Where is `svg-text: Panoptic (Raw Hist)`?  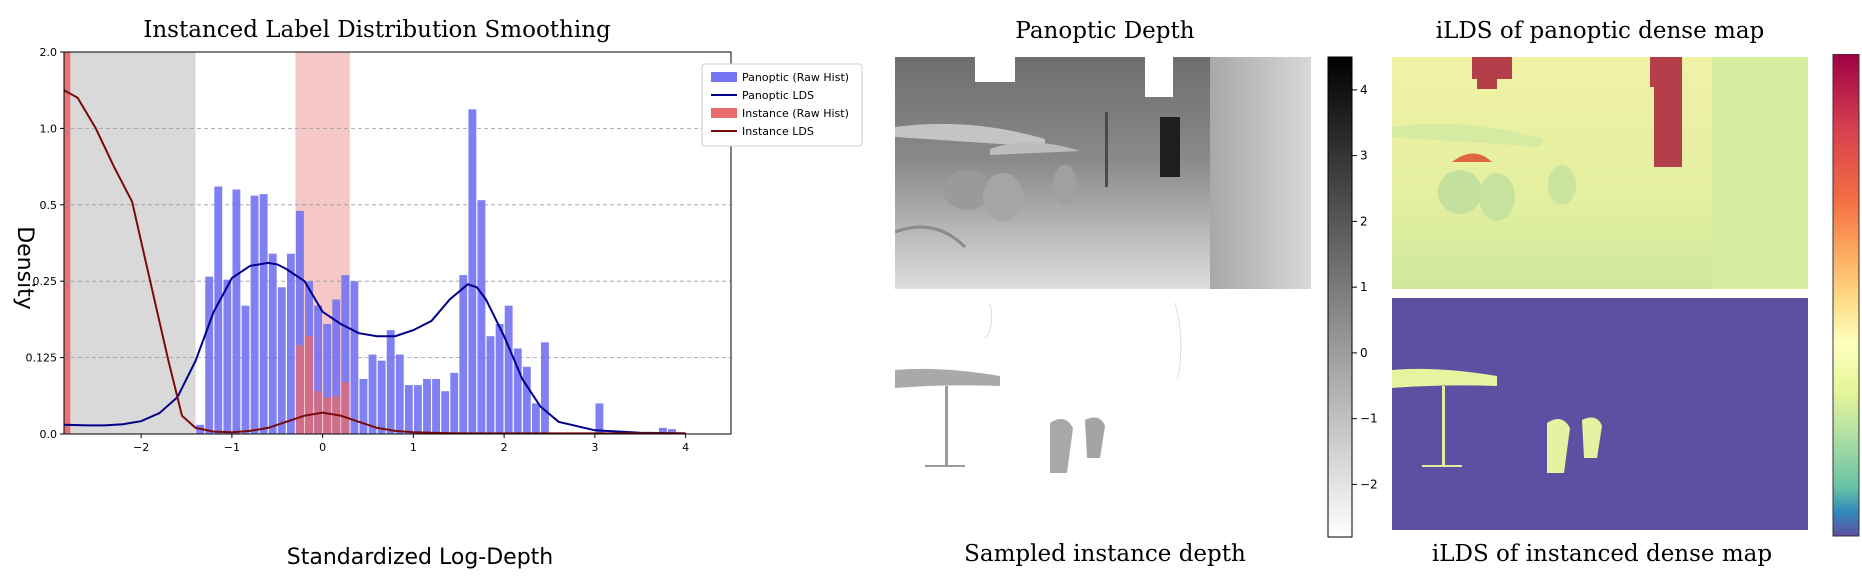 svg-text: Panoptic (Raw Hist) is located at coordinates (795, 77).